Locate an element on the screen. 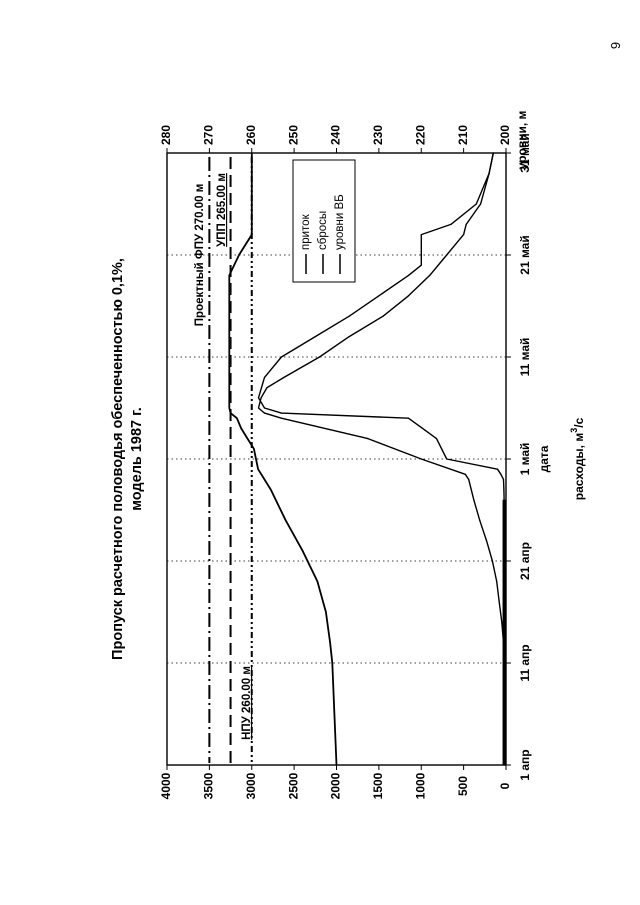  y-right-tick-label: 230 is located at coordinates (378, 135).